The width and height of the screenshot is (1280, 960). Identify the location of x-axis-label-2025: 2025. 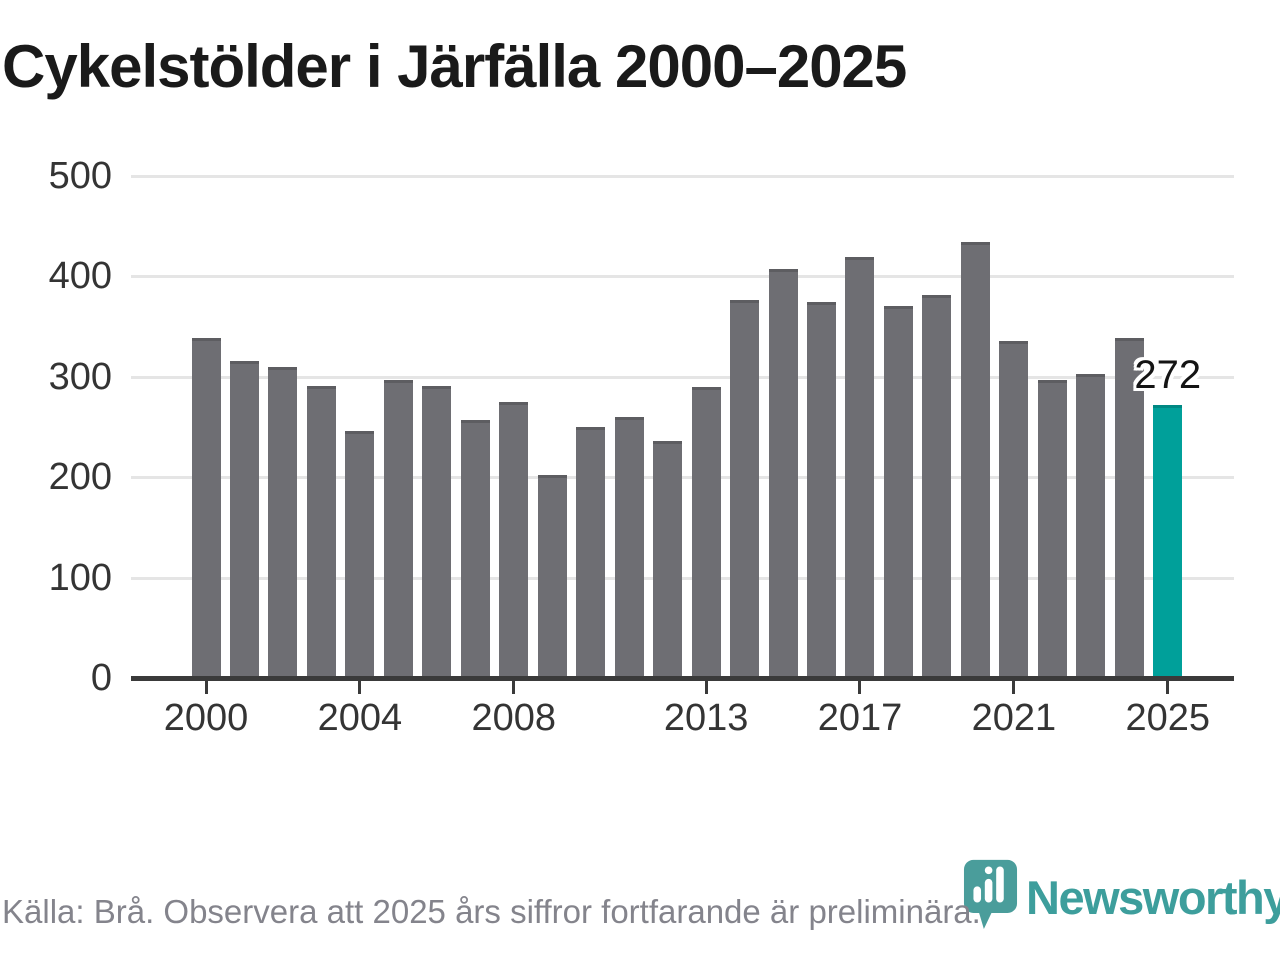
(1168, 718).